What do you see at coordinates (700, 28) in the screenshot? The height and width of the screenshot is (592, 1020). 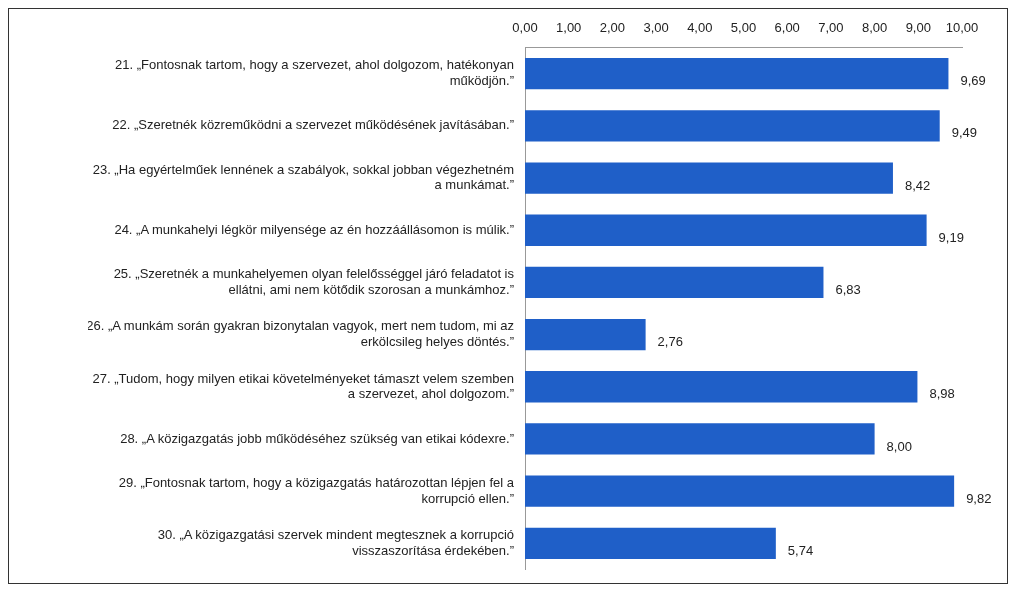 I see `x-tick-label: 4,00` at bounding box center [700, 28].